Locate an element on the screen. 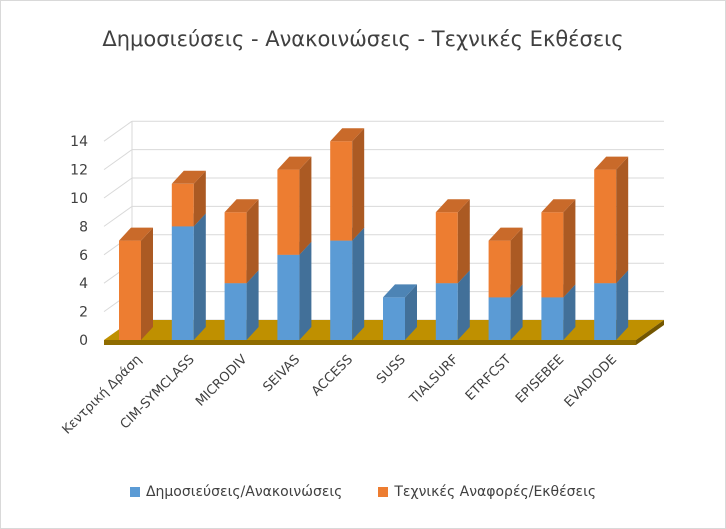  legend-label-publications: Δημοσιεύσεις/Ανακοινώσεις is located at coordinates (244, 492).